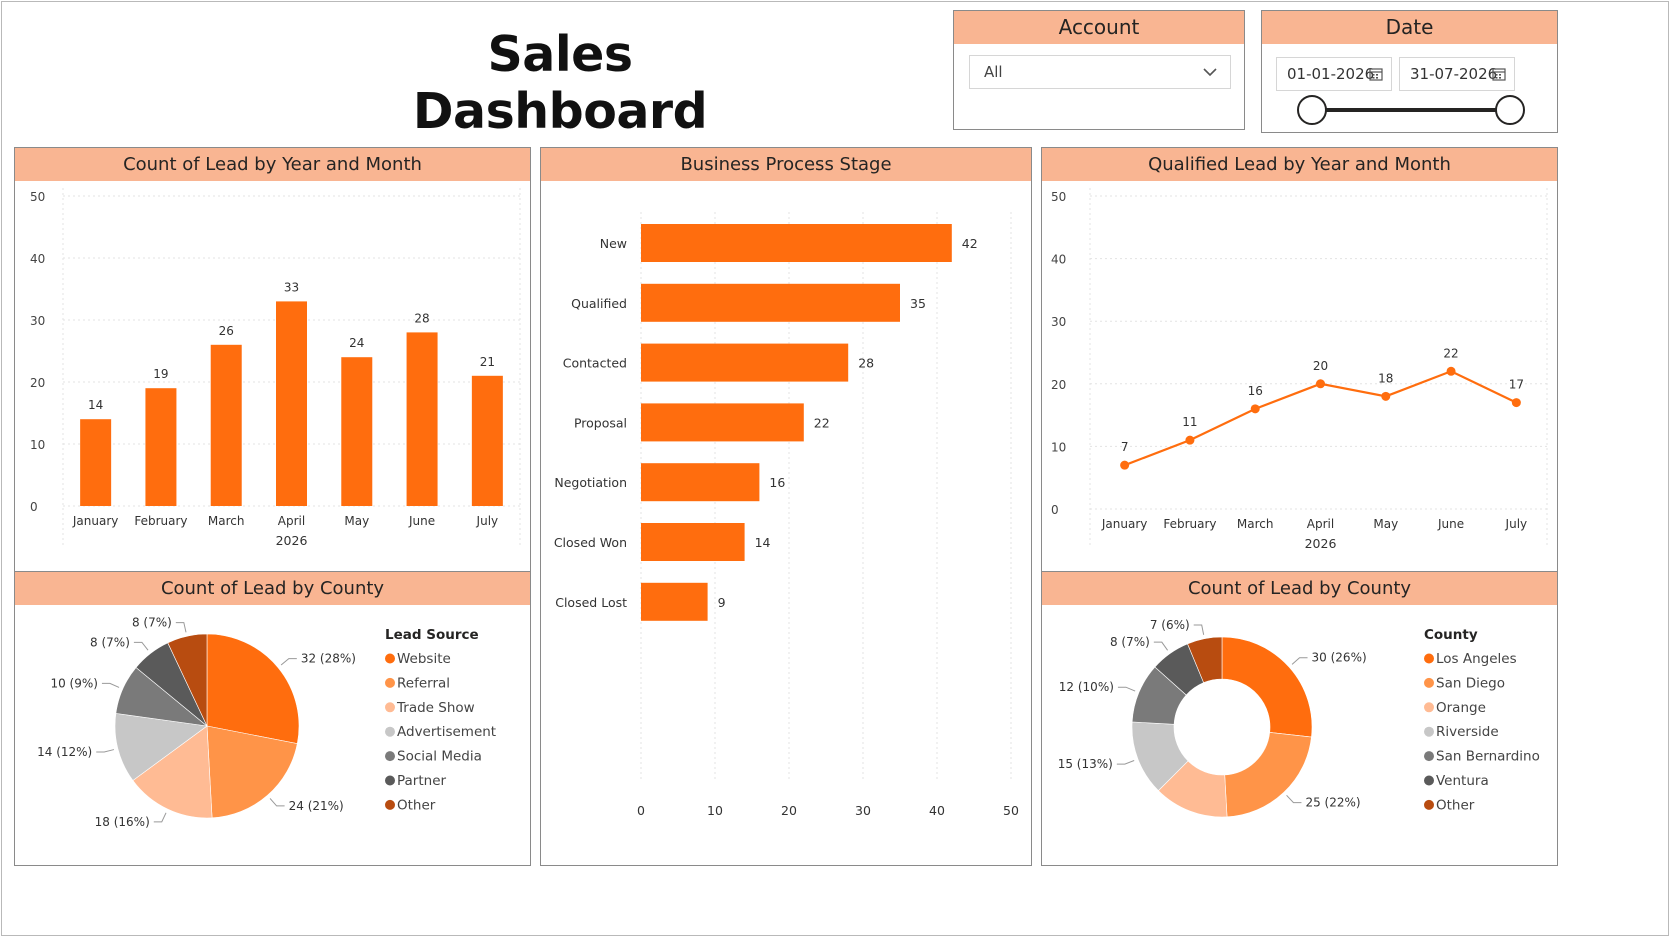  Describe the element at coordinates (160, 374) in the screenshot. I see `data-label: 19` at that location.